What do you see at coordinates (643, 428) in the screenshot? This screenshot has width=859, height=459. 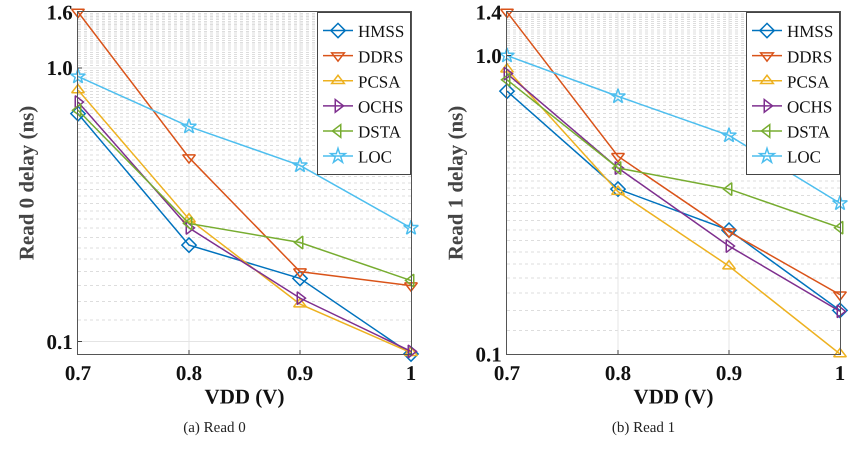 I see `text: (b) Read 1` at bounding box center [643, 428].